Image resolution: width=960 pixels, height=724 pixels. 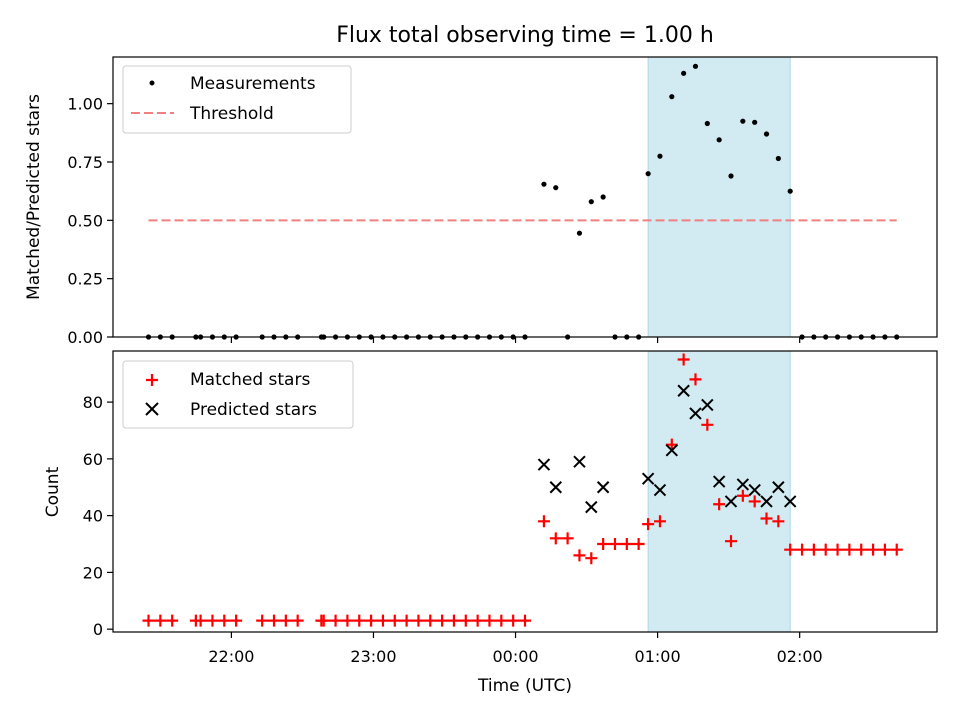 I want to click on top-y-axis-label: Matched/Predicted stars, so click(x=34, y=197).